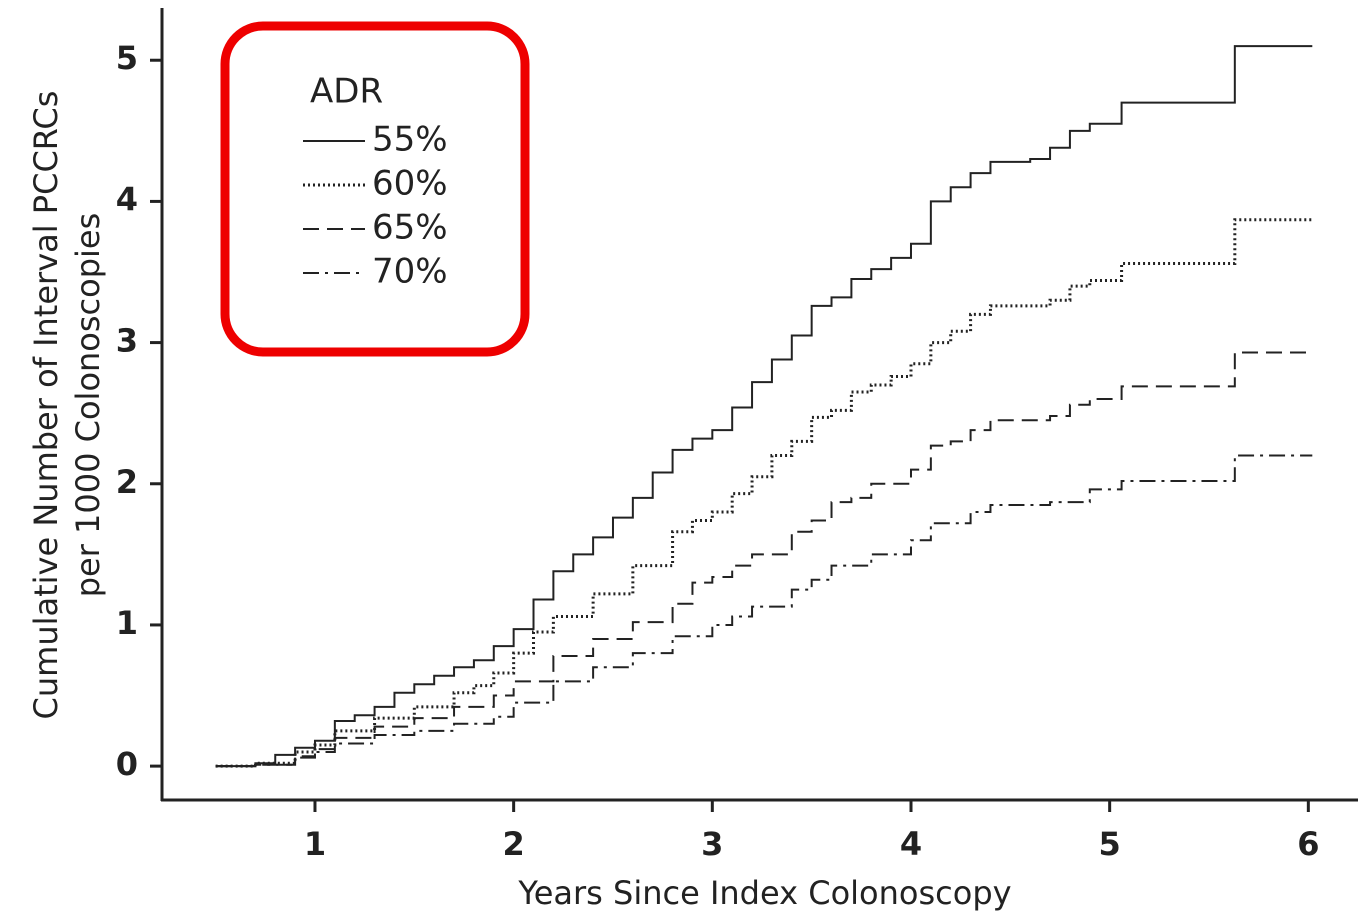  I want to click on legend-label: 55%, so click(410, 140).